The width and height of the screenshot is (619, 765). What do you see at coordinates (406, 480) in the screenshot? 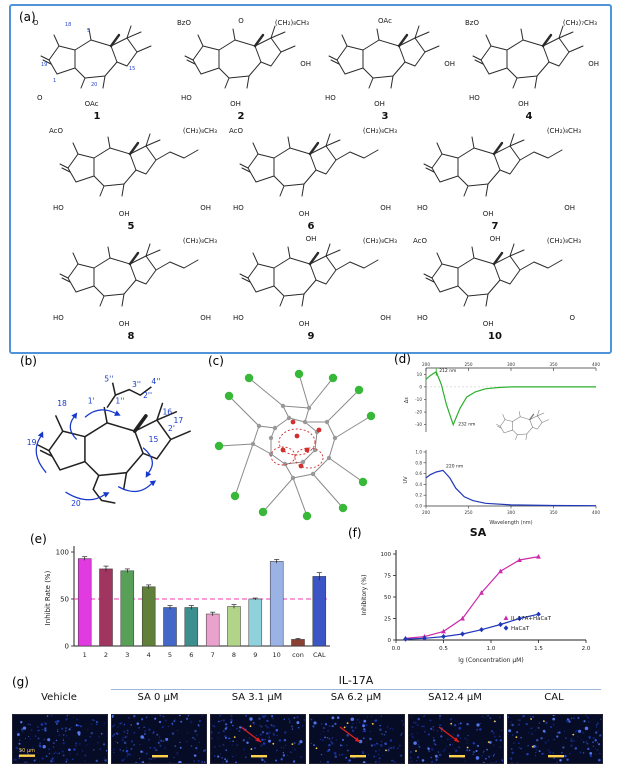
I see `chart-text: UV` at bounding box center [406, 480].